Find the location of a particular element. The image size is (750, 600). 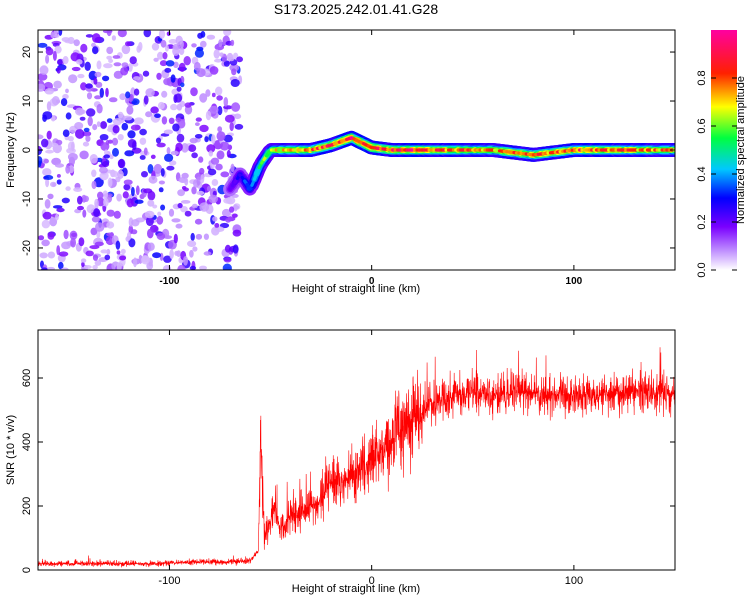

y-tick-label: 0 is located at coordinates (27, 150).